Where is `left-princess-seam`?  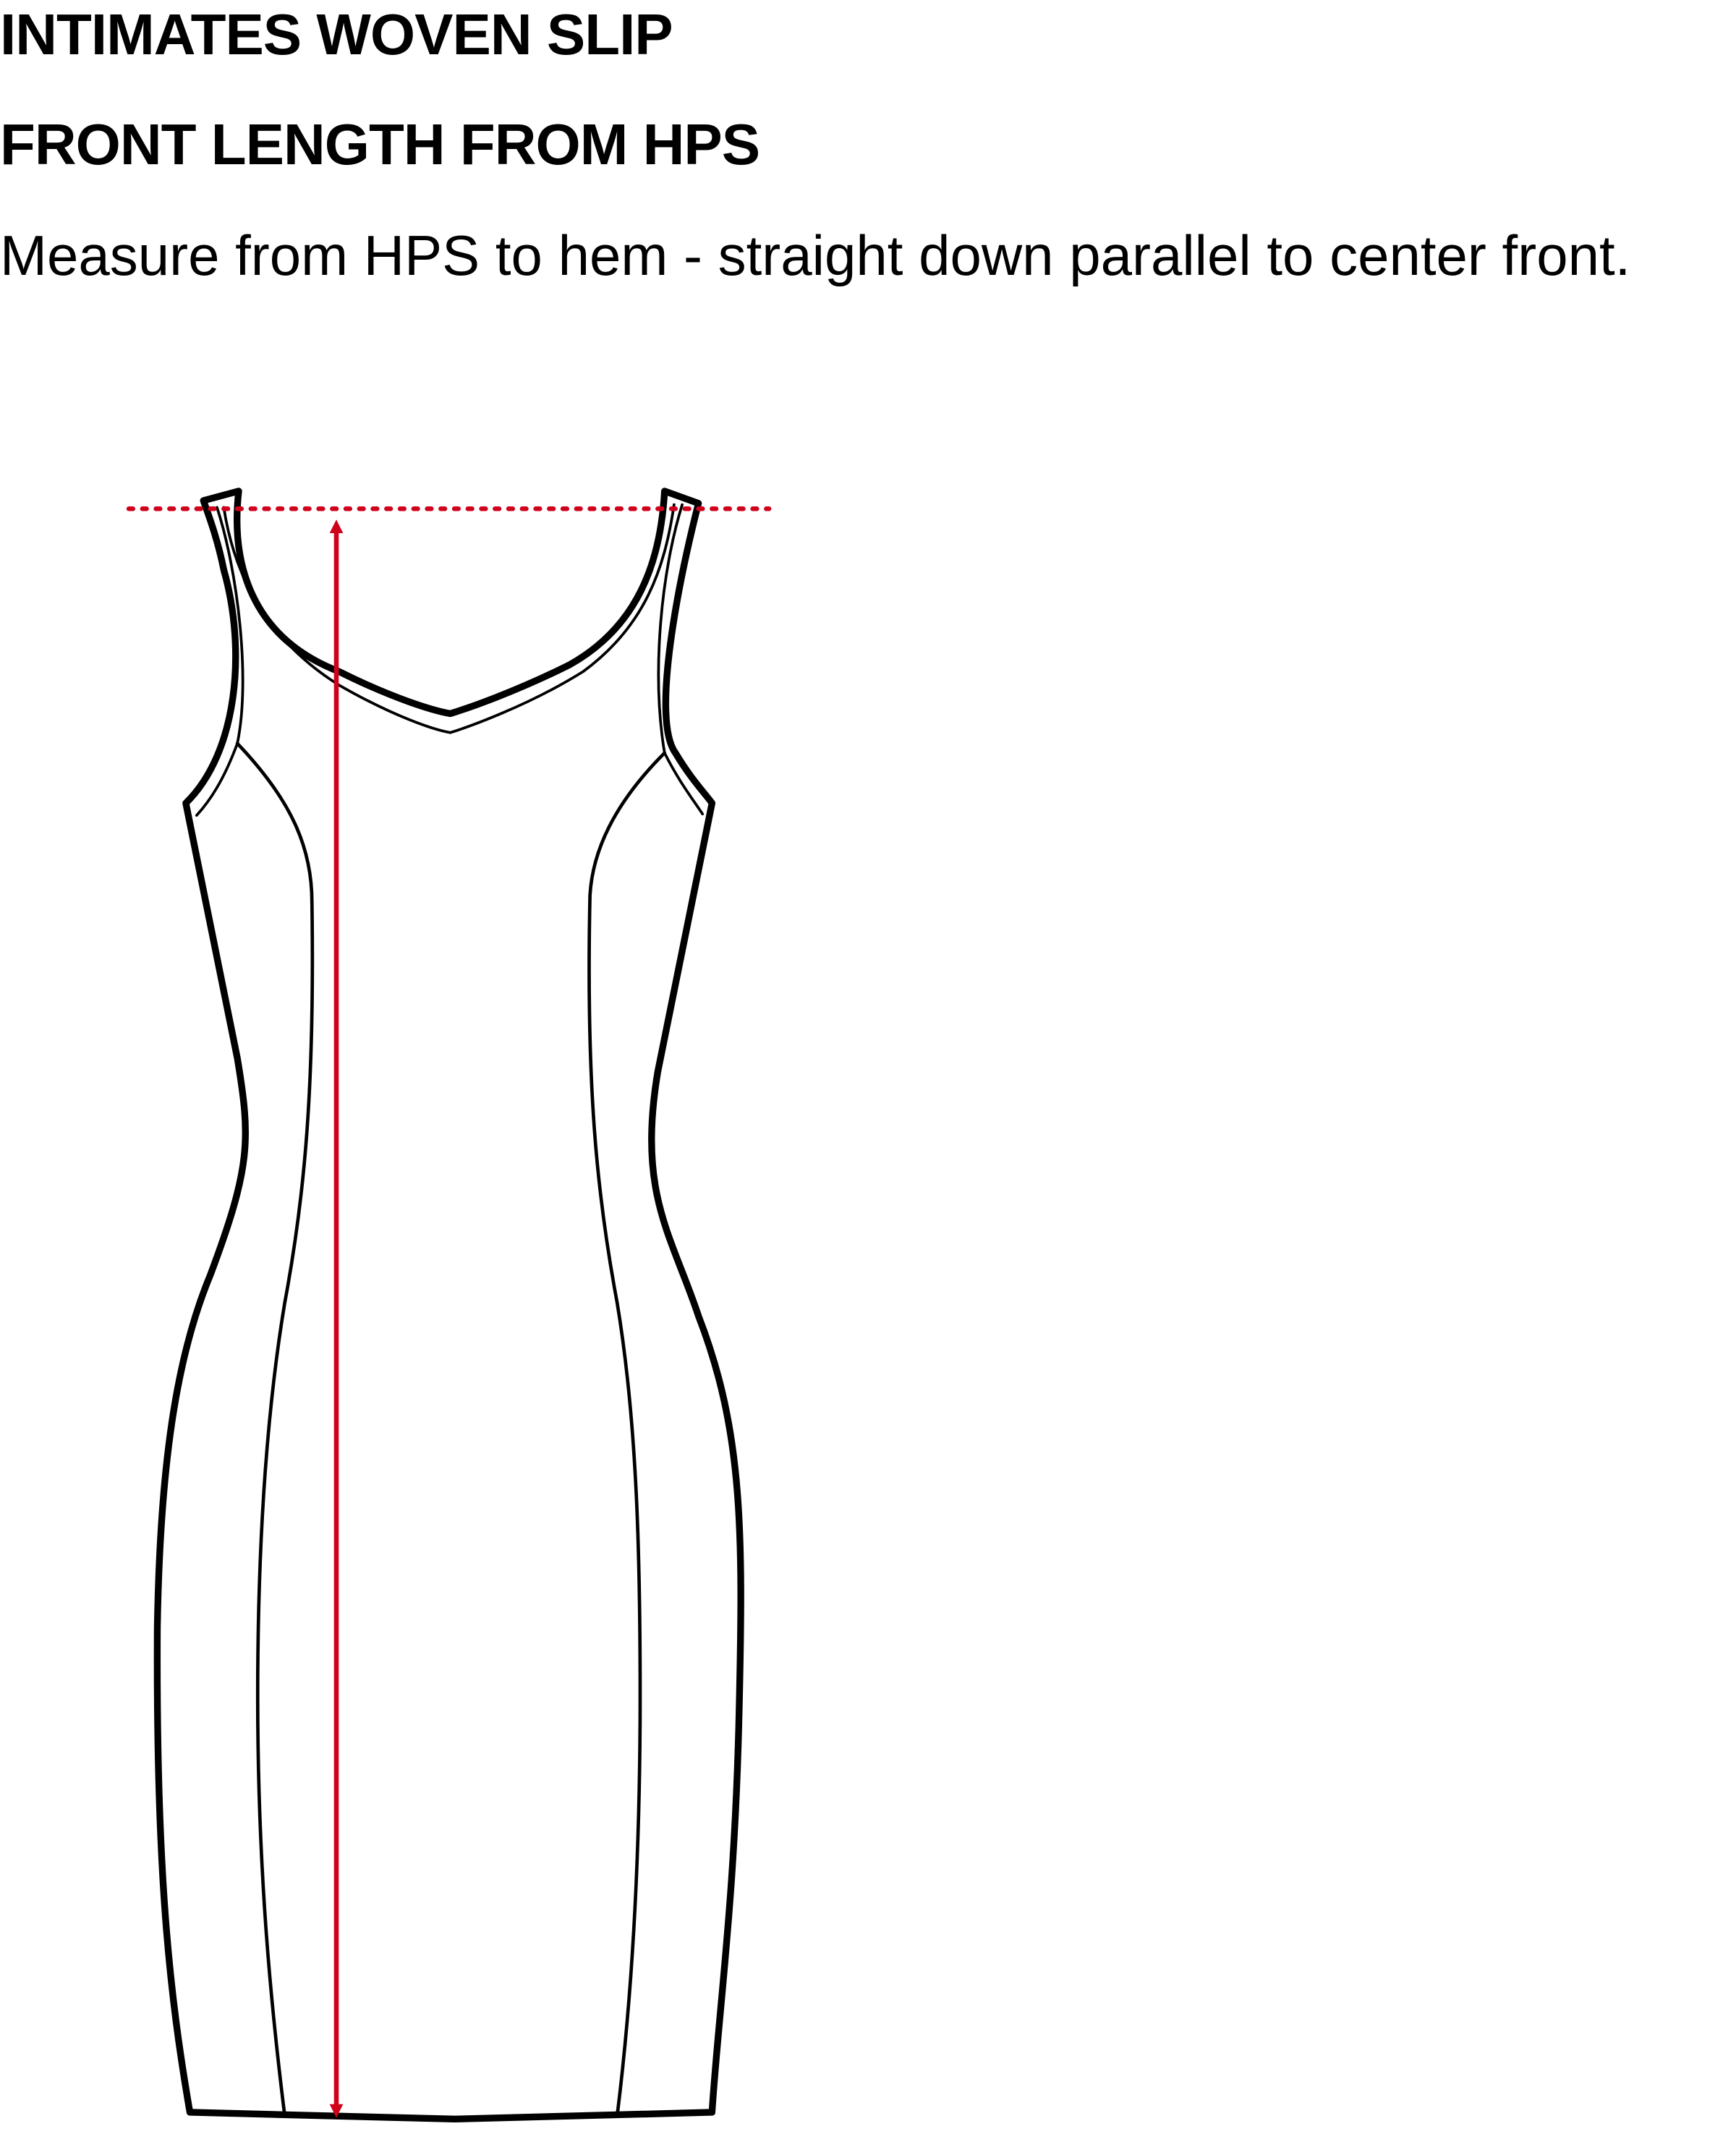
left-princess-seam is located at coordinates (275, 1430).